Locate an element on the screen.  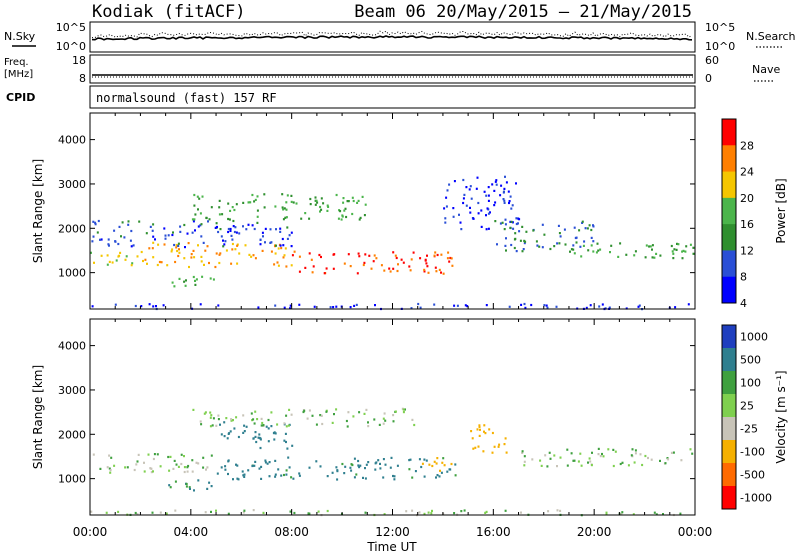
velocity-ylabel: Slant Range [km] is located at coordinates (38, 417).